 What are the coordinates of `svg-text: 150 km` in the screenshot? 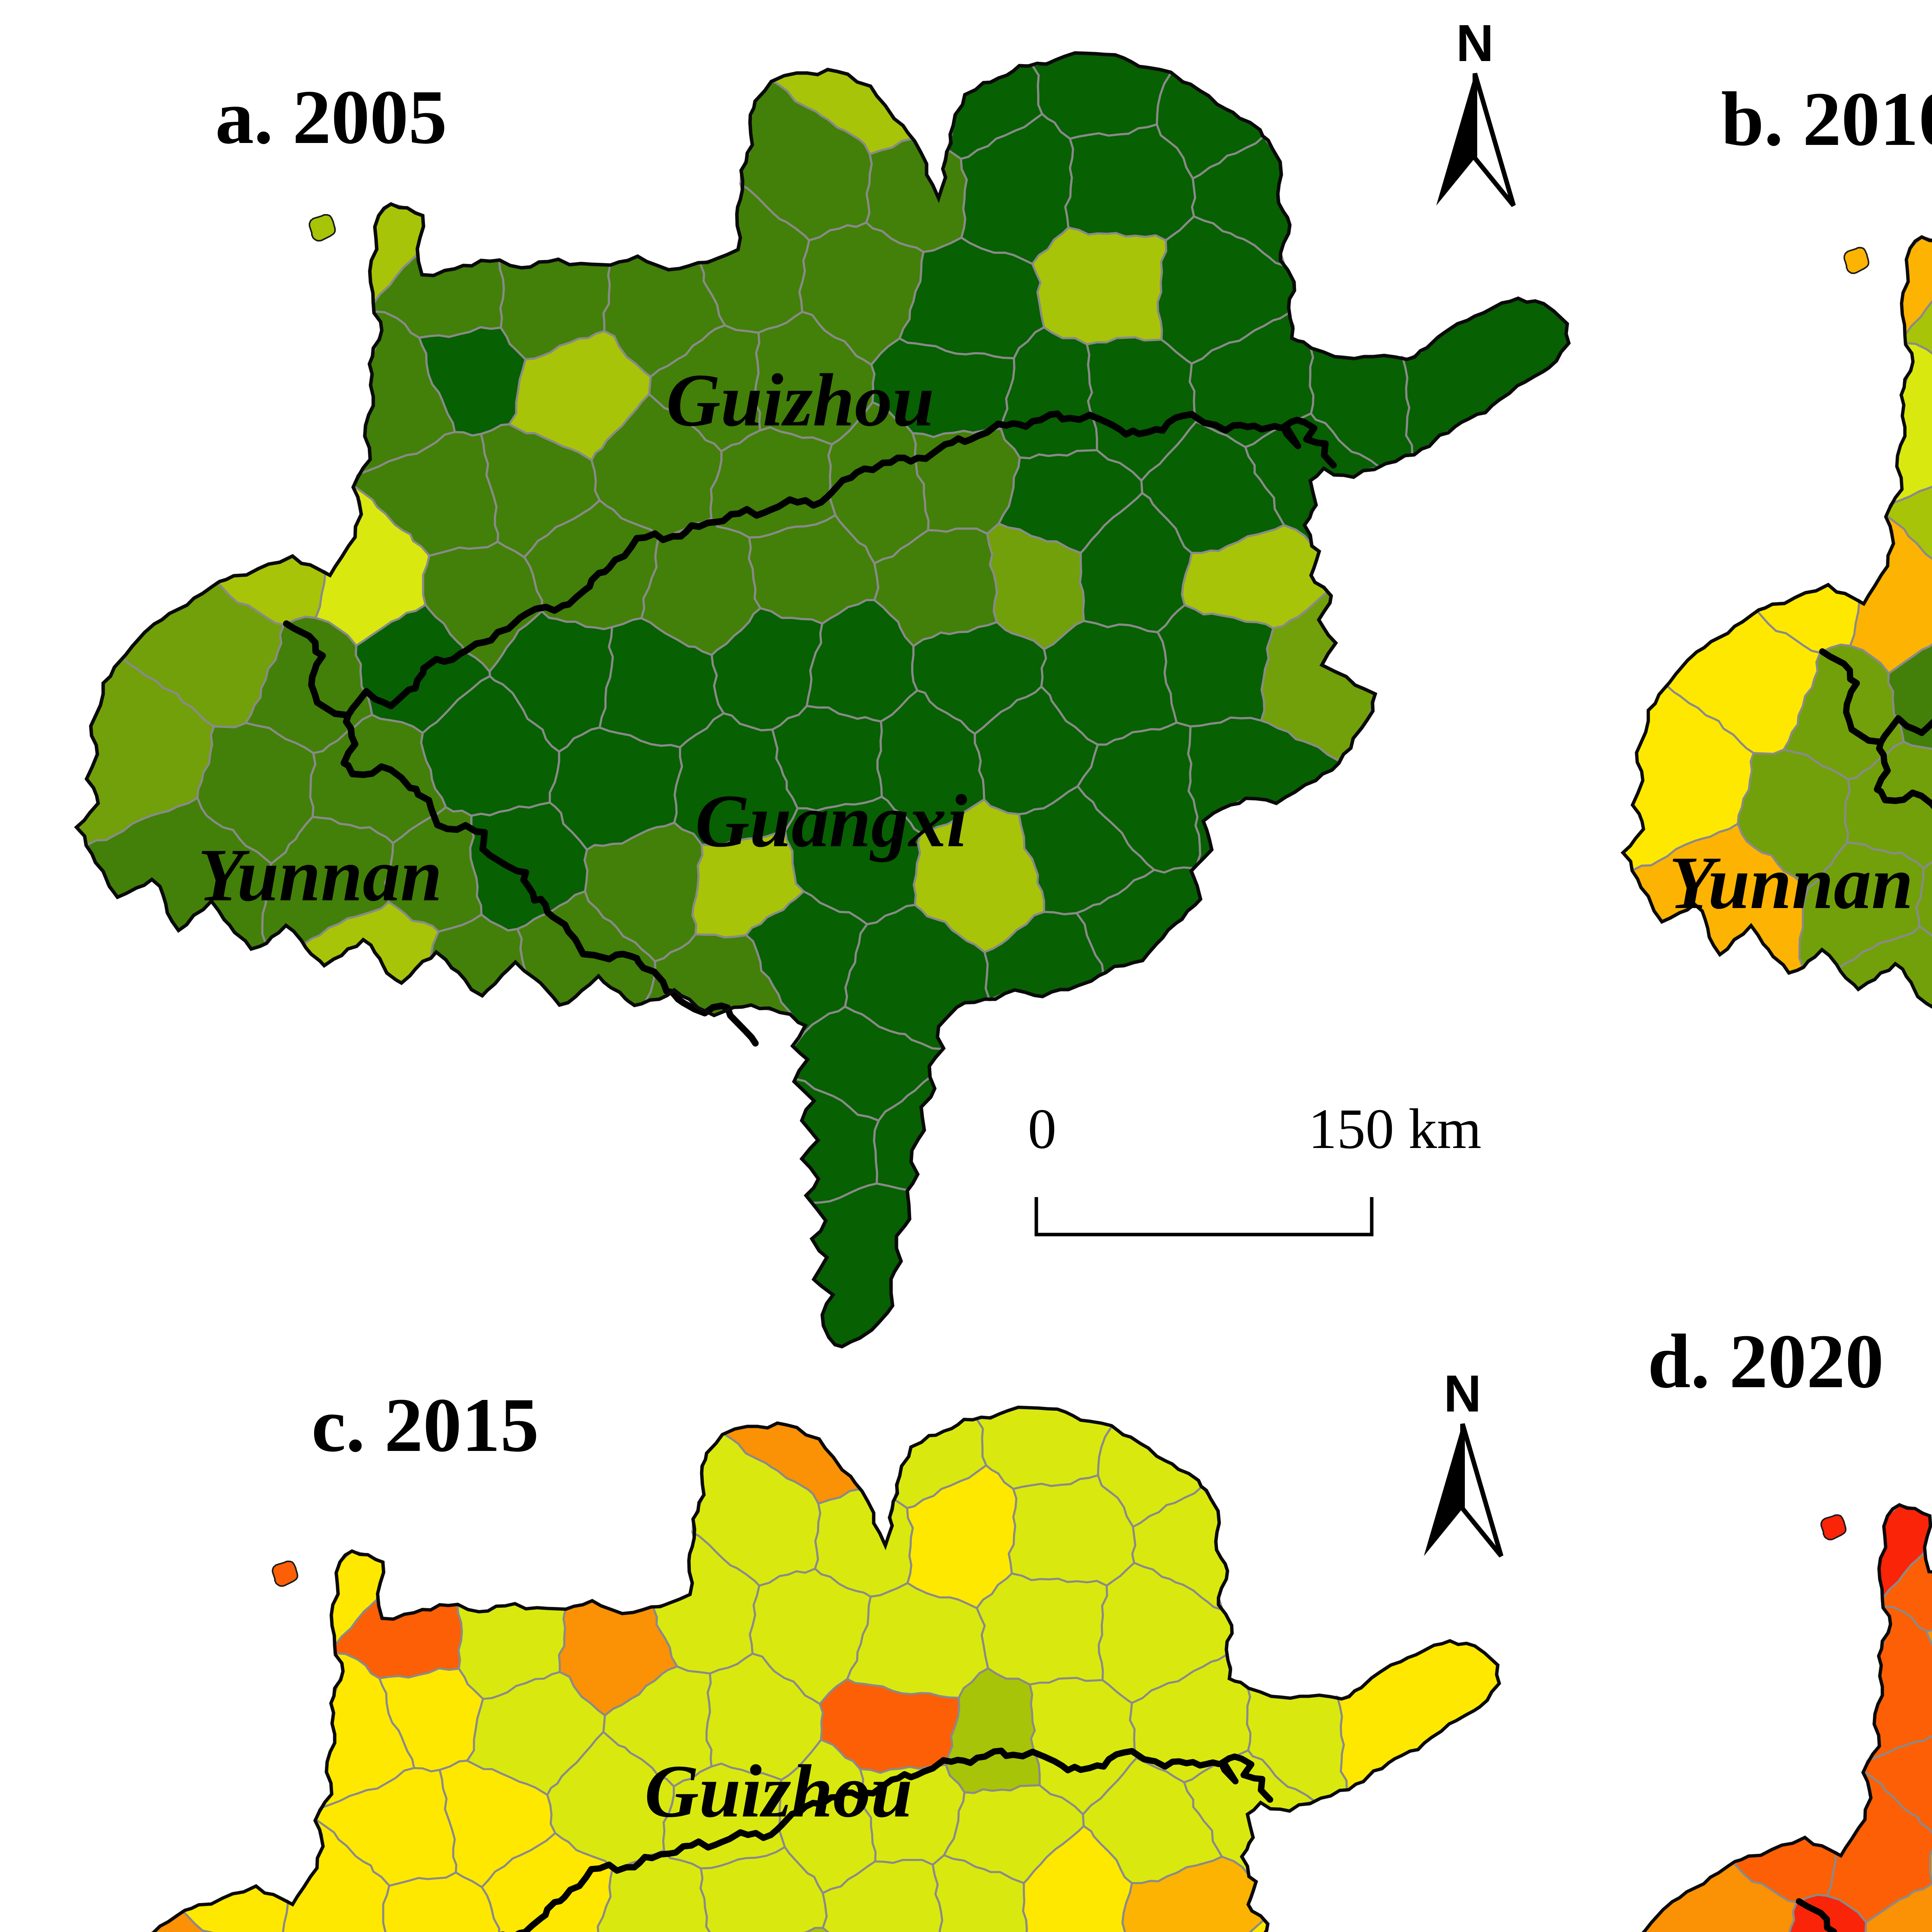 It's located at (1395, 1129).